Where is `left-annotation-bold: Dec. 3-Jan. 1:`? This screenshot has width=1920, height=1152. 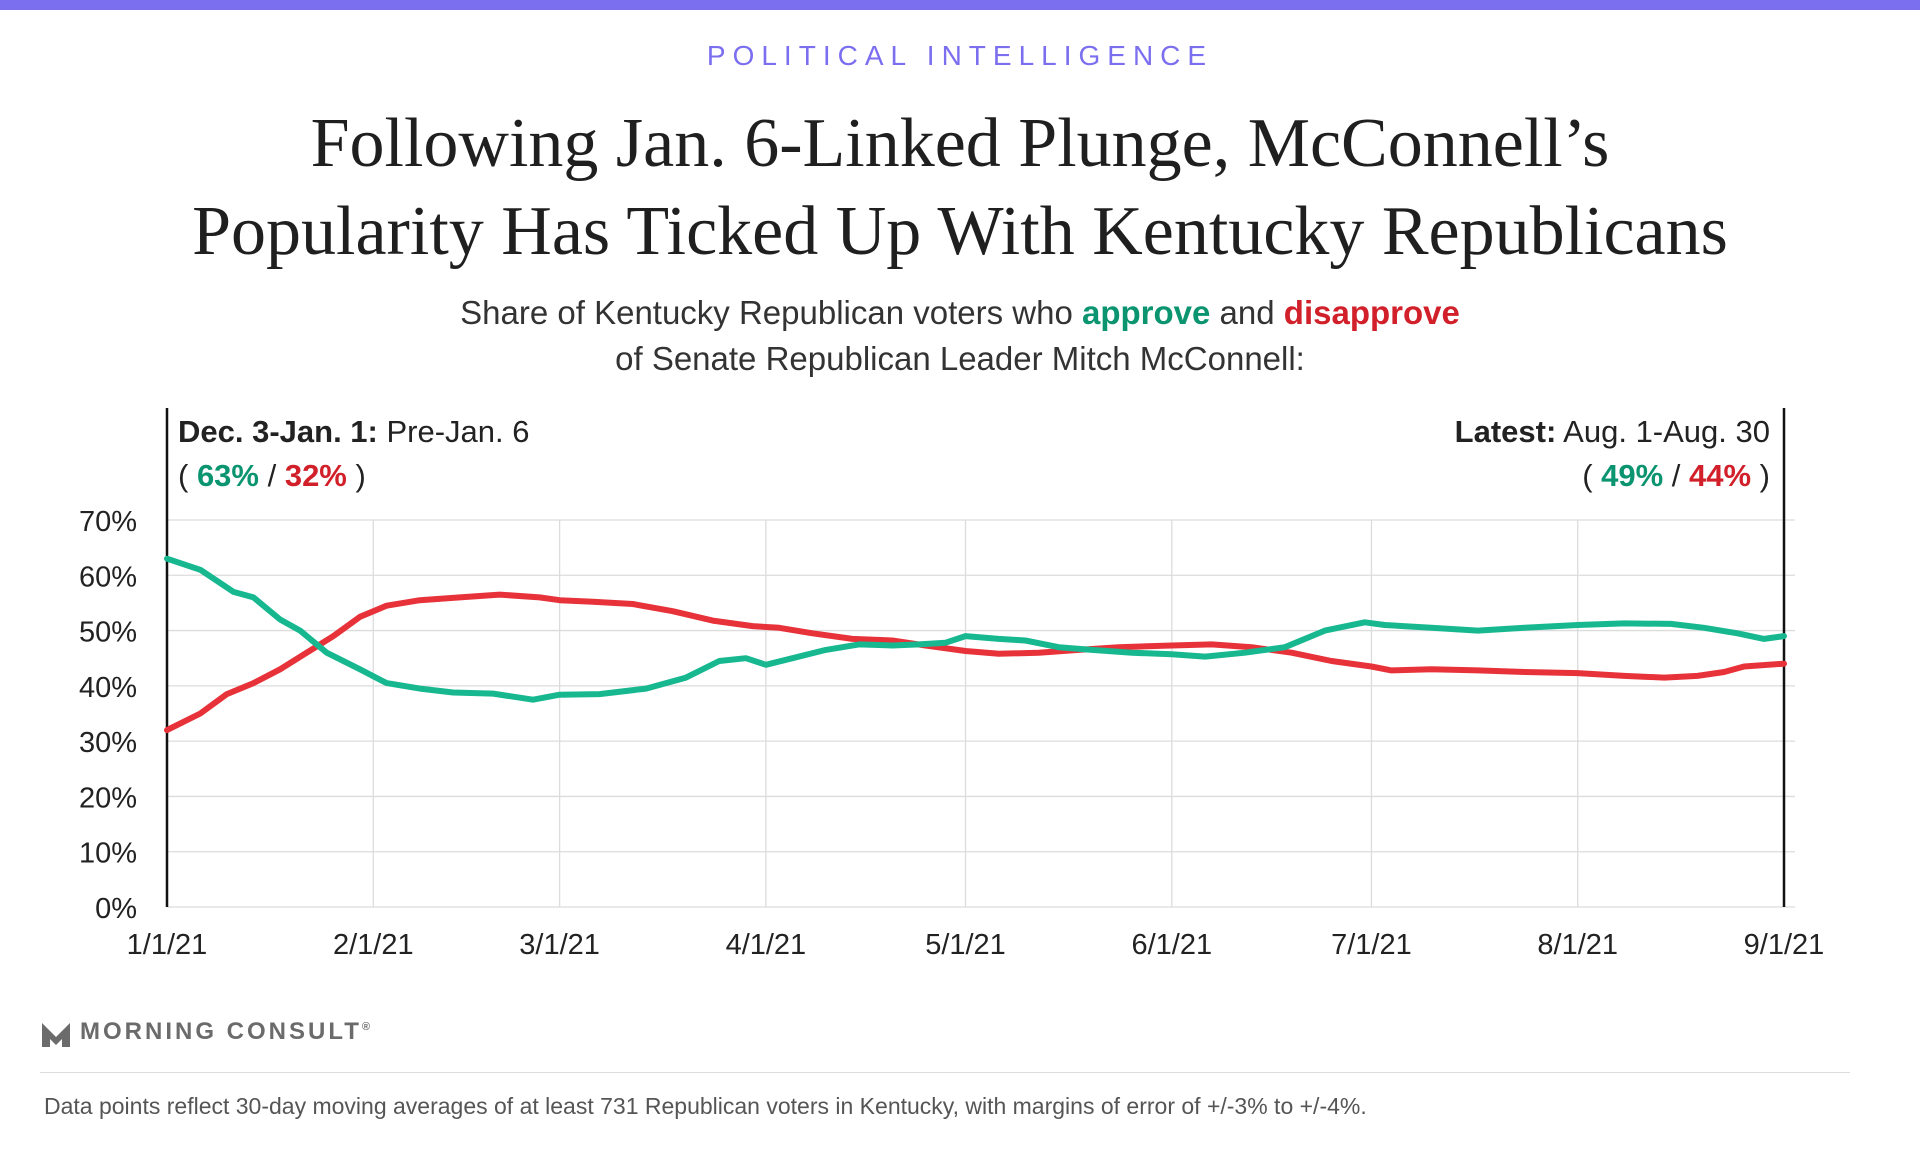 left-annotation-bold: Dec. 3-Jan. 1: is located at coordinates (278, 431).